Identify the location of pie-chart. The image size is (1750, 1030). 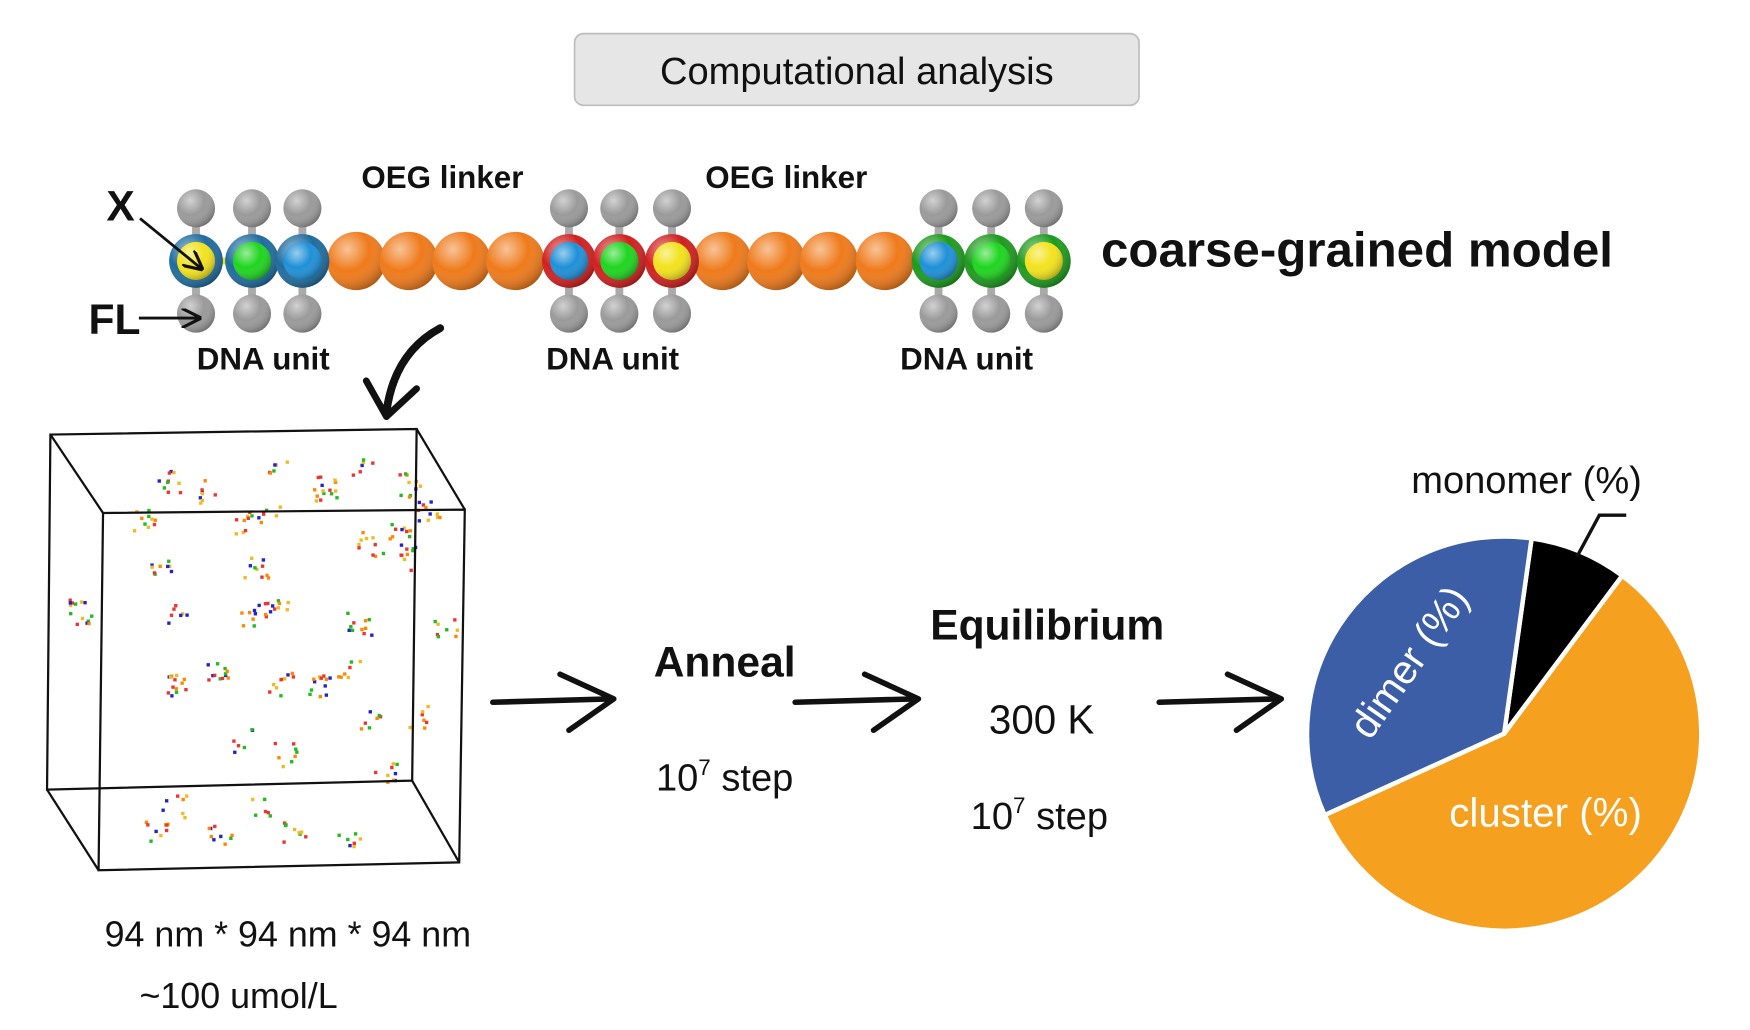
(1504, 733).